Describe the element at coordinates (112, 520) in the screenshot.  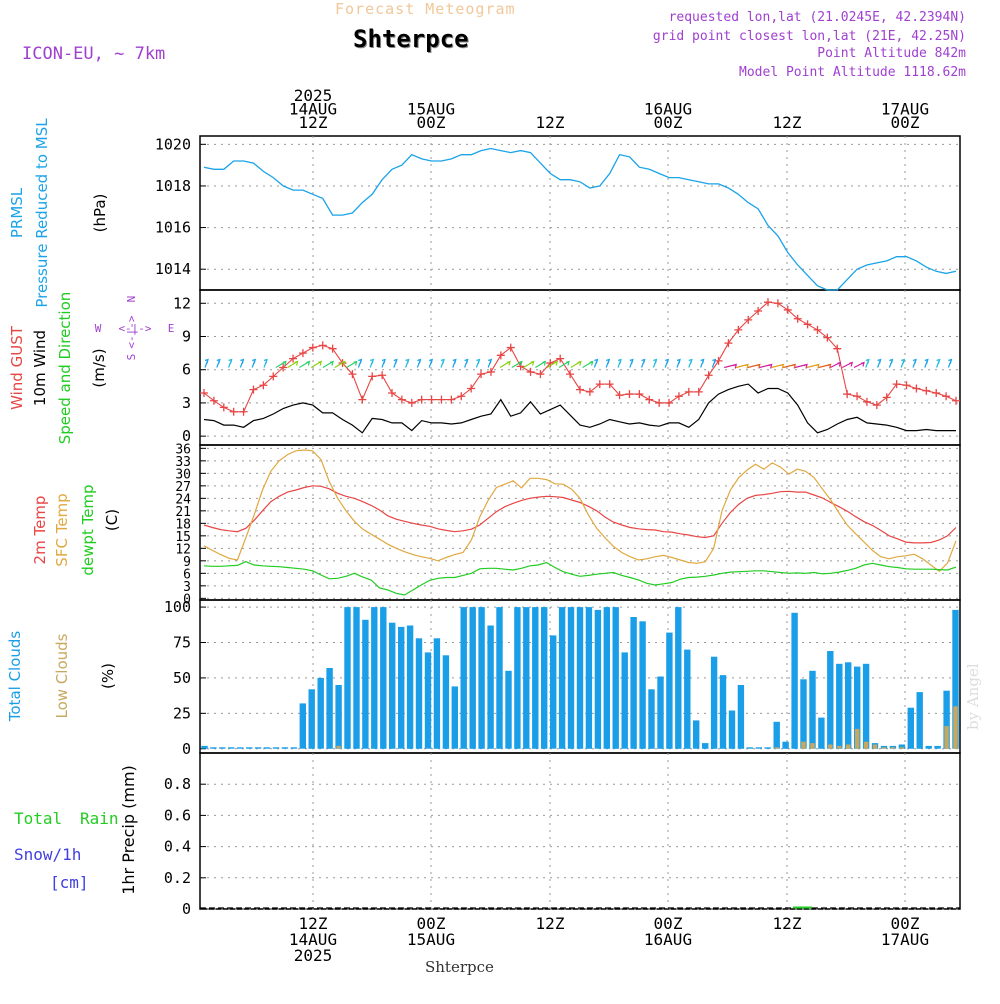
I see `unit-temp: (C)` at that location.